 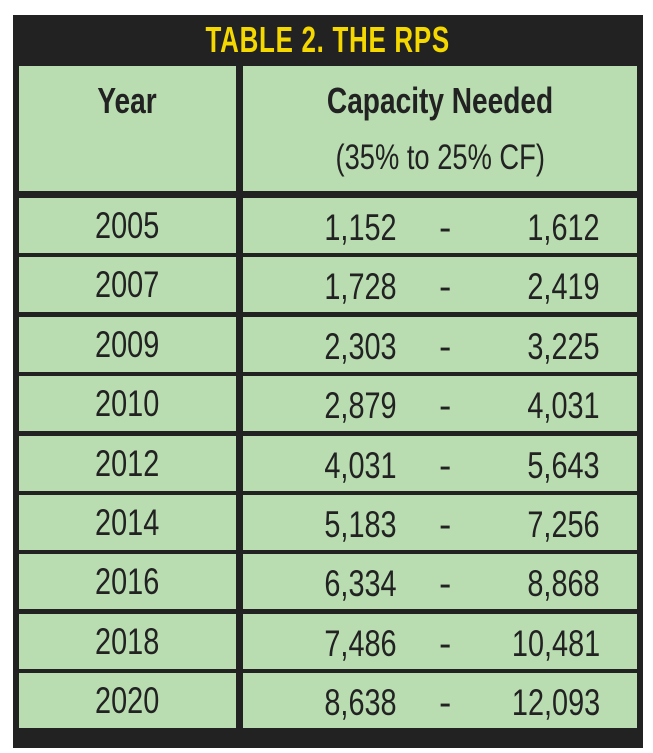 I want to click on table-row-year-cell: 2009, so click(x=127, y=344).